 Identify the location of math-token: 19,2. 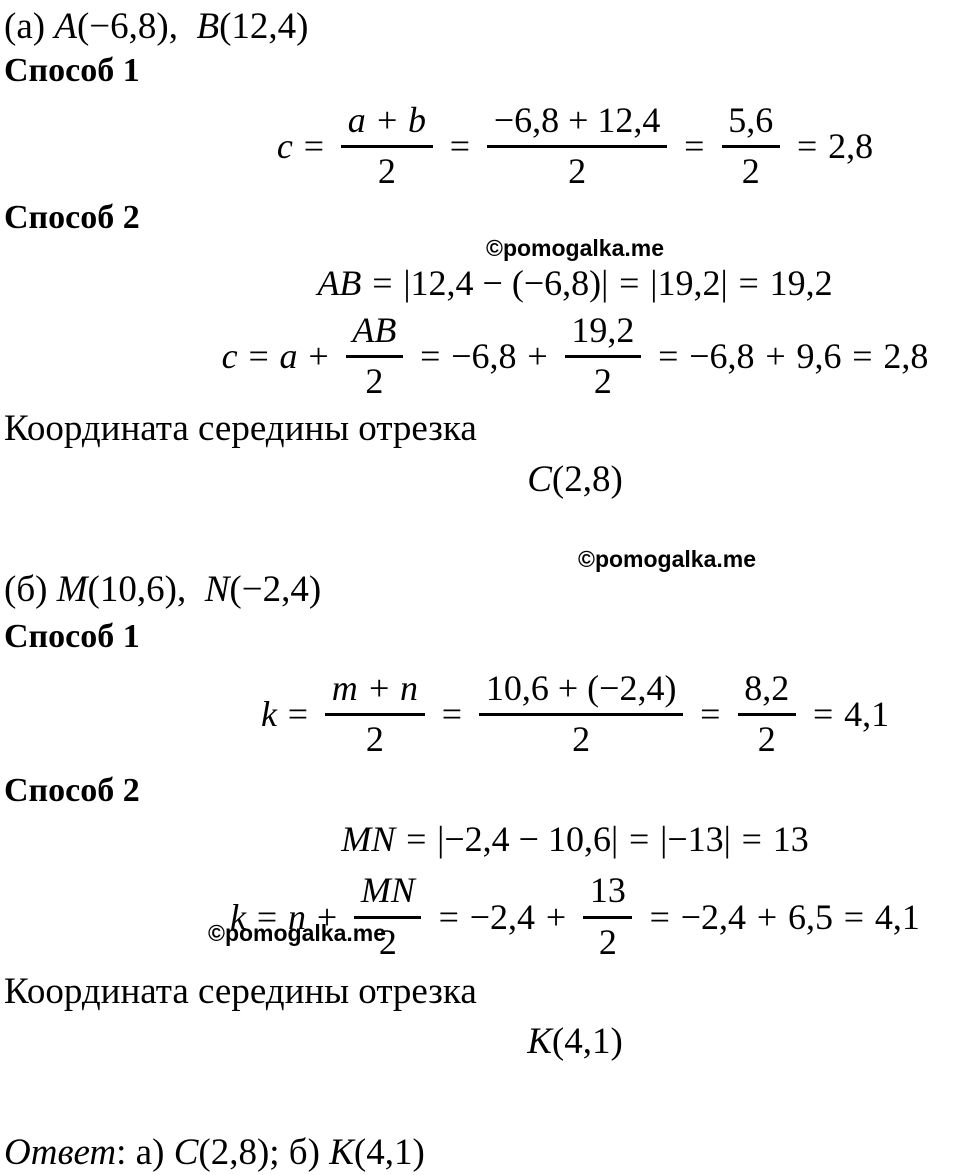
(801, 283).